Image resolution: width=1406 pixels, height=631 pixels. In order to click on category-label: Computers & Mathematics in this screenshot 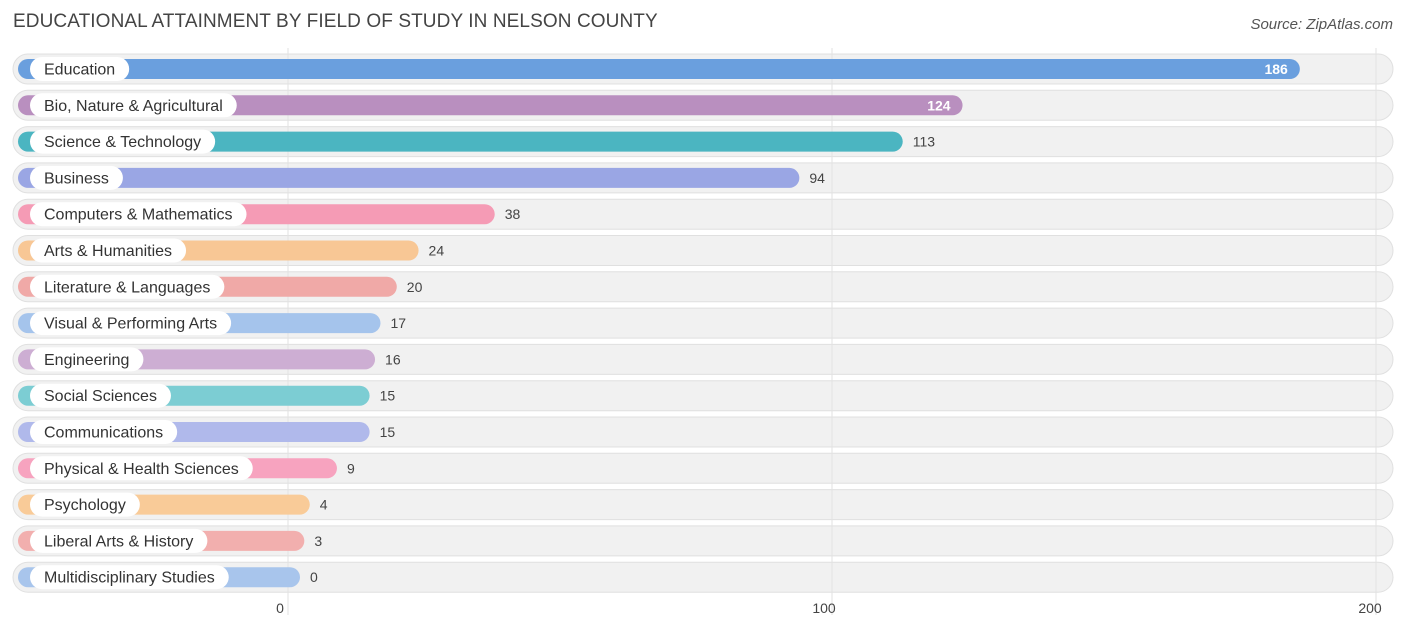, I will do `click(138, 215)`.